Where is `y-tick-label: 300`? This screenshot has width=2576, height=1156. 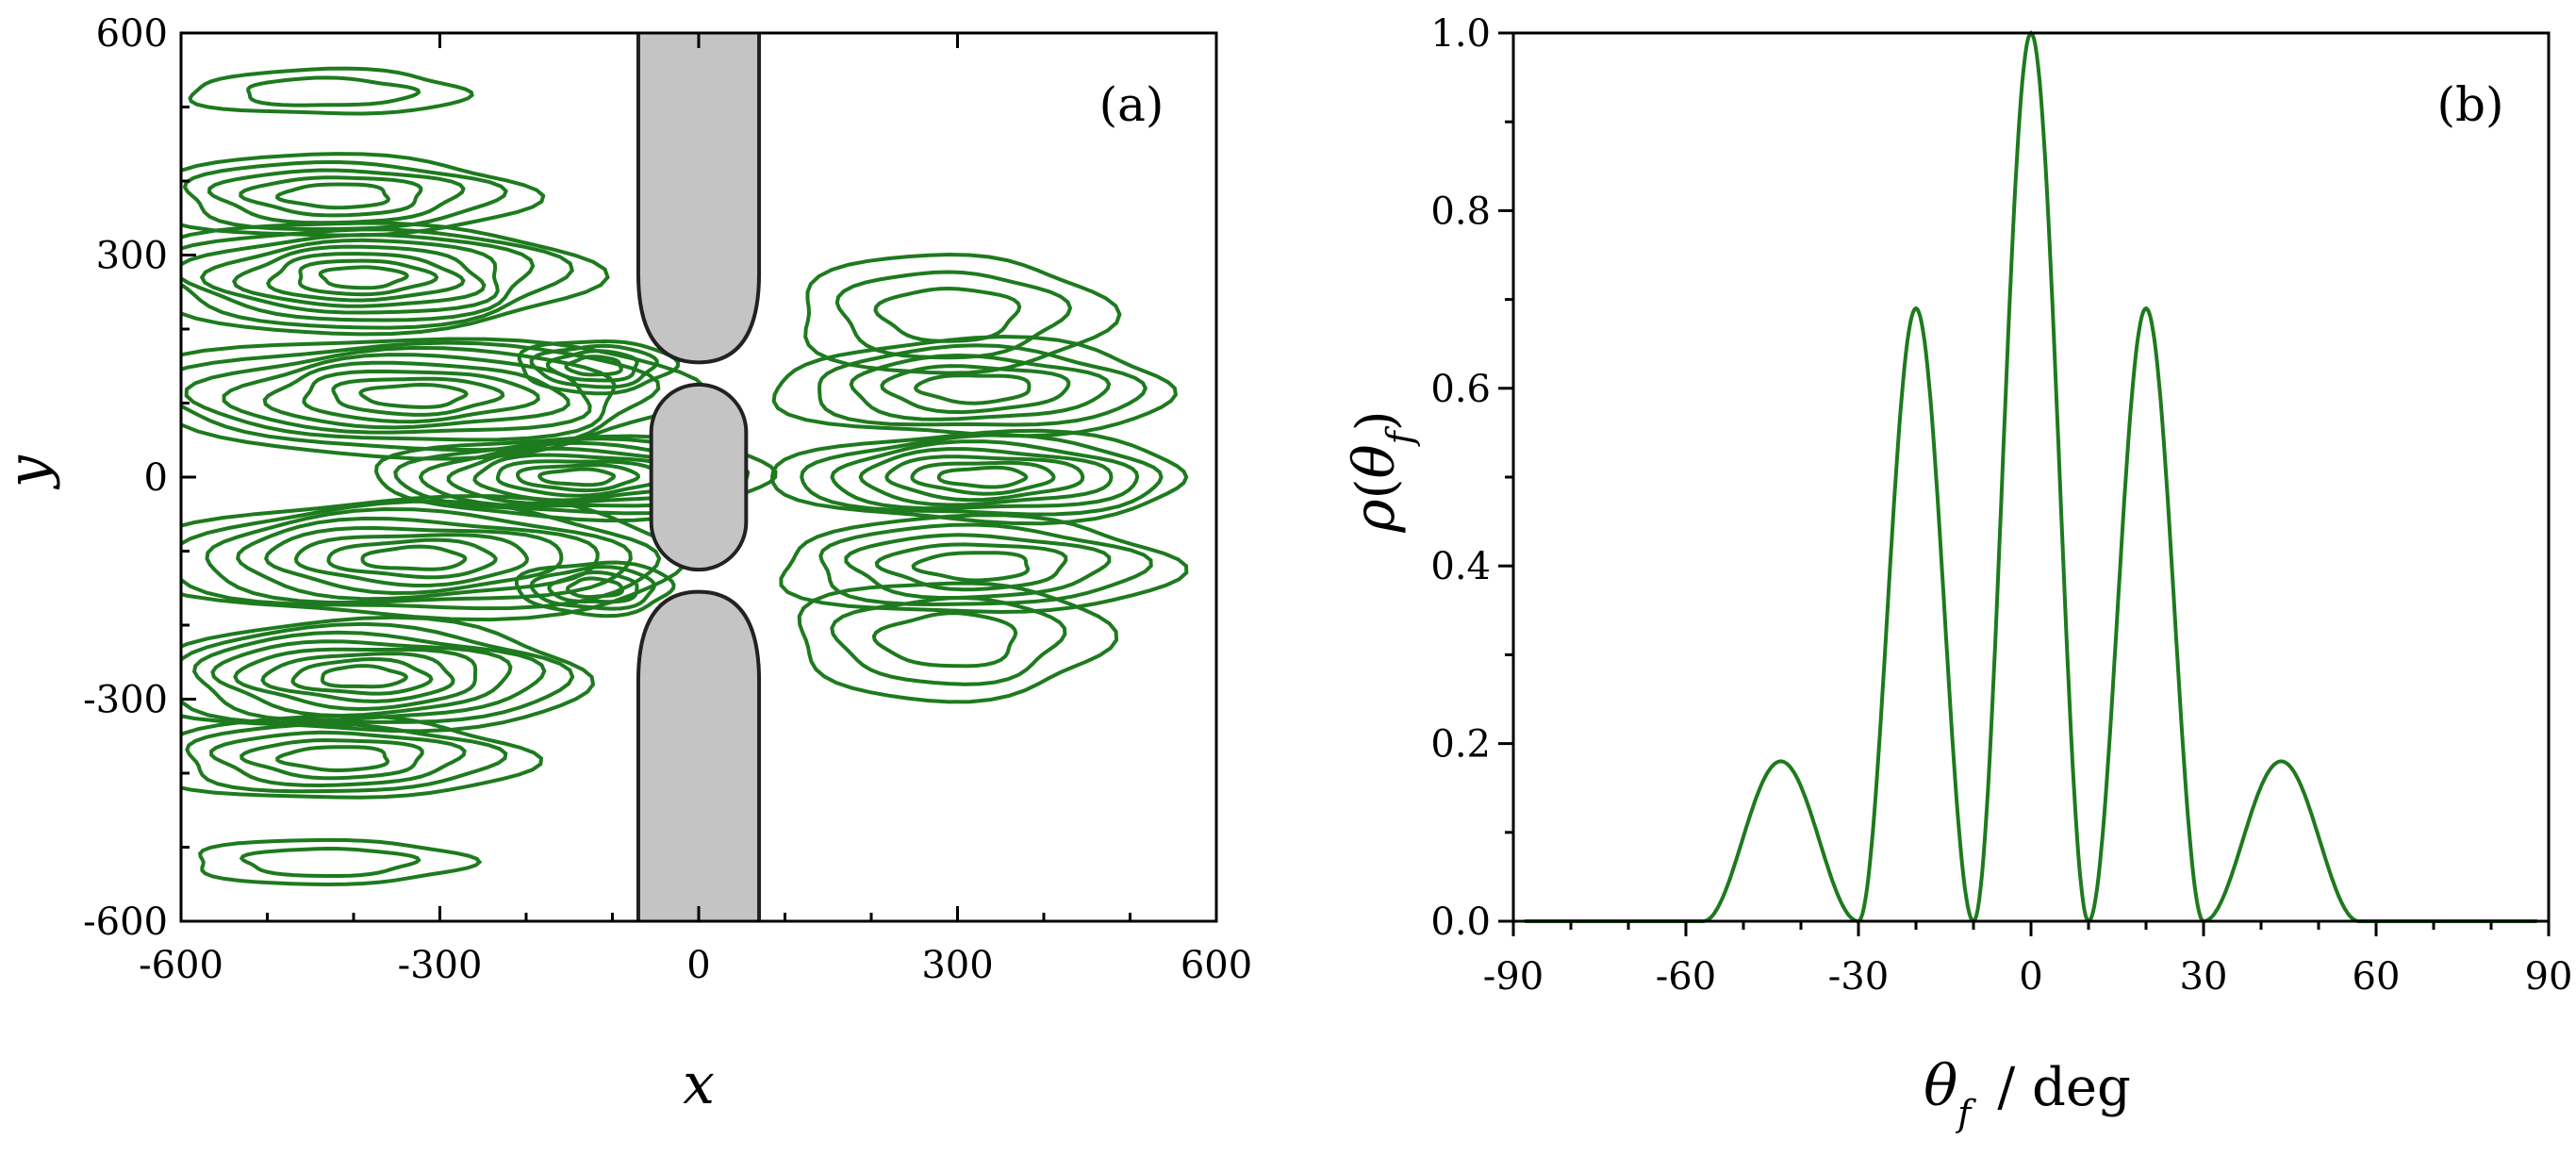
y-tick-label: 300 is located at coordinates (132, 256).